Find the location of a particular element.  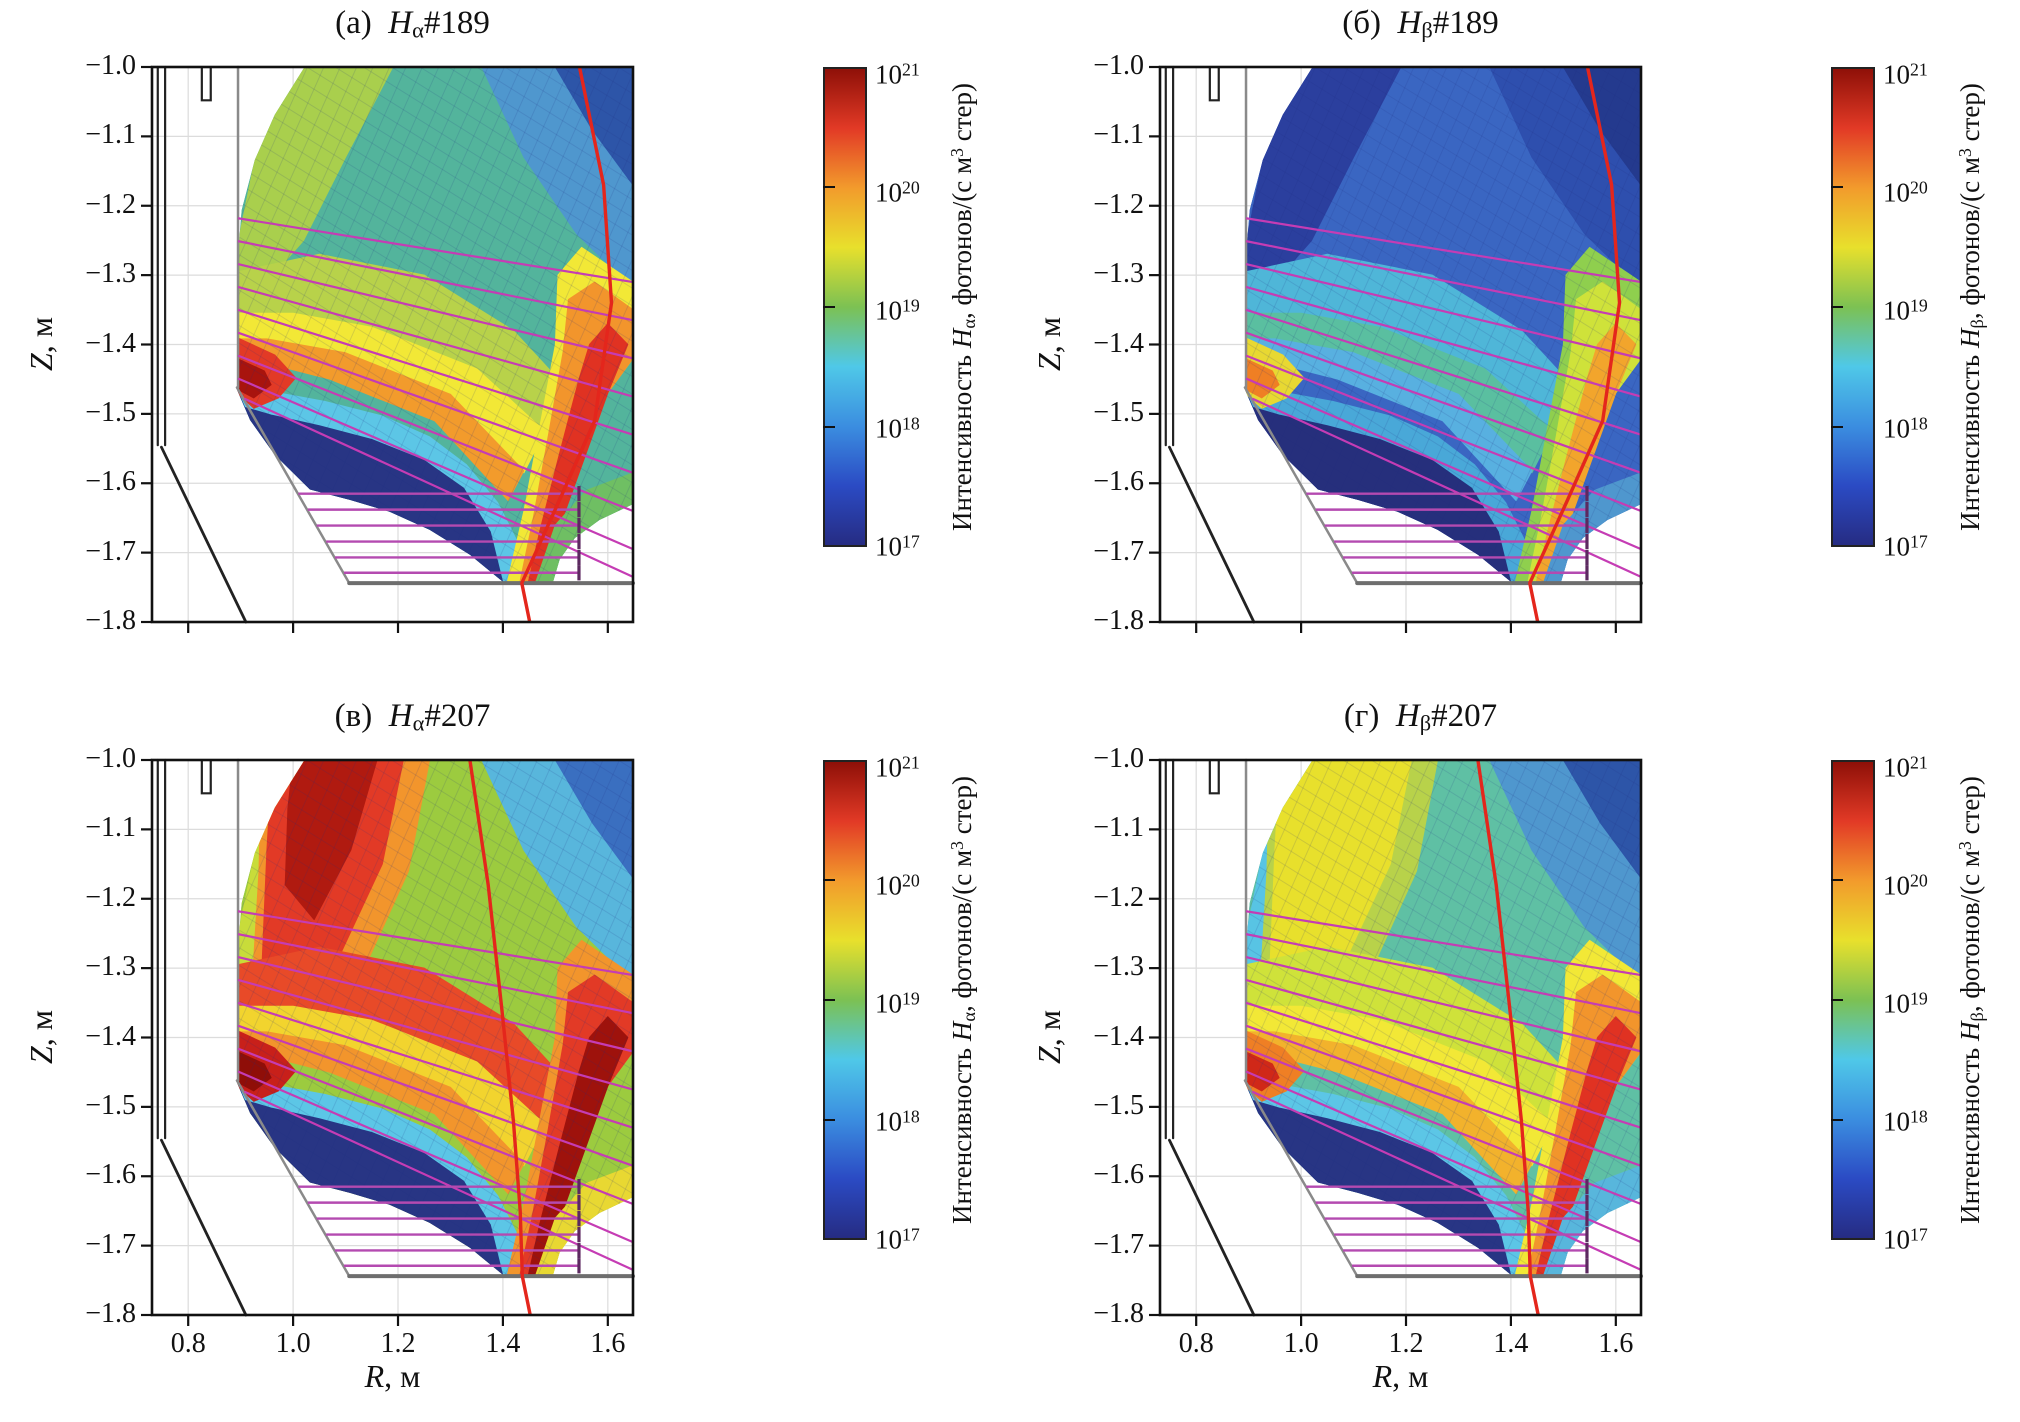

heatmap-plot-a is located at coordinates (388, 349).